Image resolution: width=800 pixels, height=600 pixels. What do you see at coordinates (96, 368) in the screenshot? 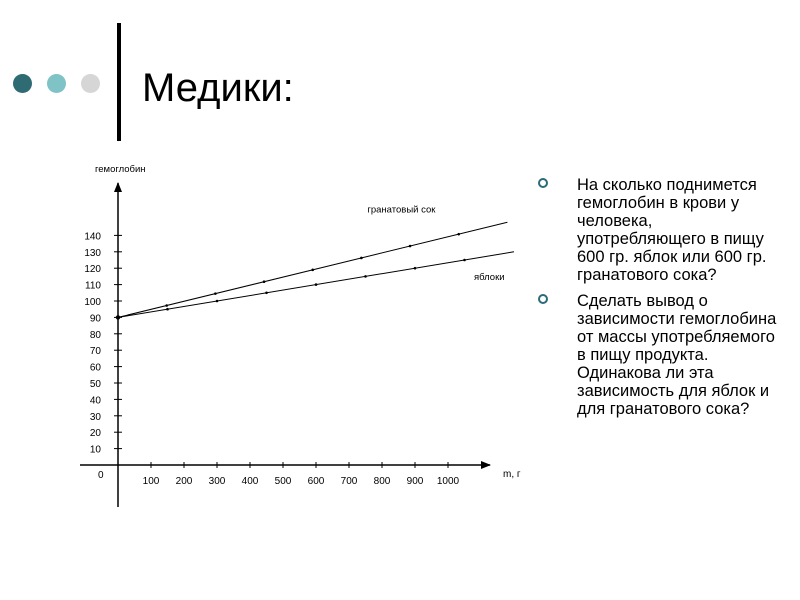
I see `y-tick-label: 60` at bounding box center [96, 368].